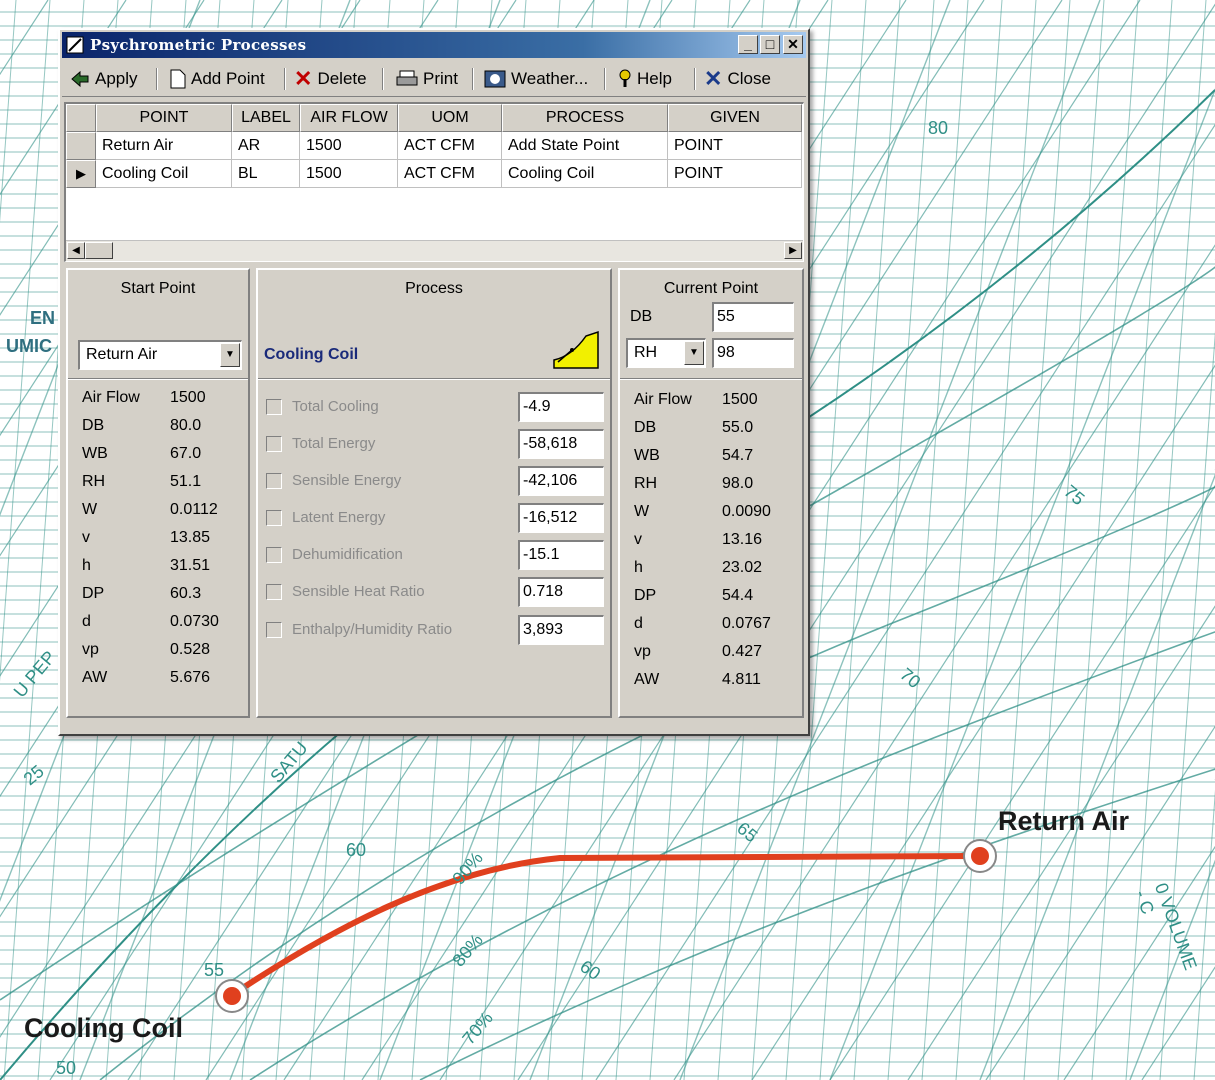  I want to click on process-item-dehumidification: Dehumidification, so click(334, 554).